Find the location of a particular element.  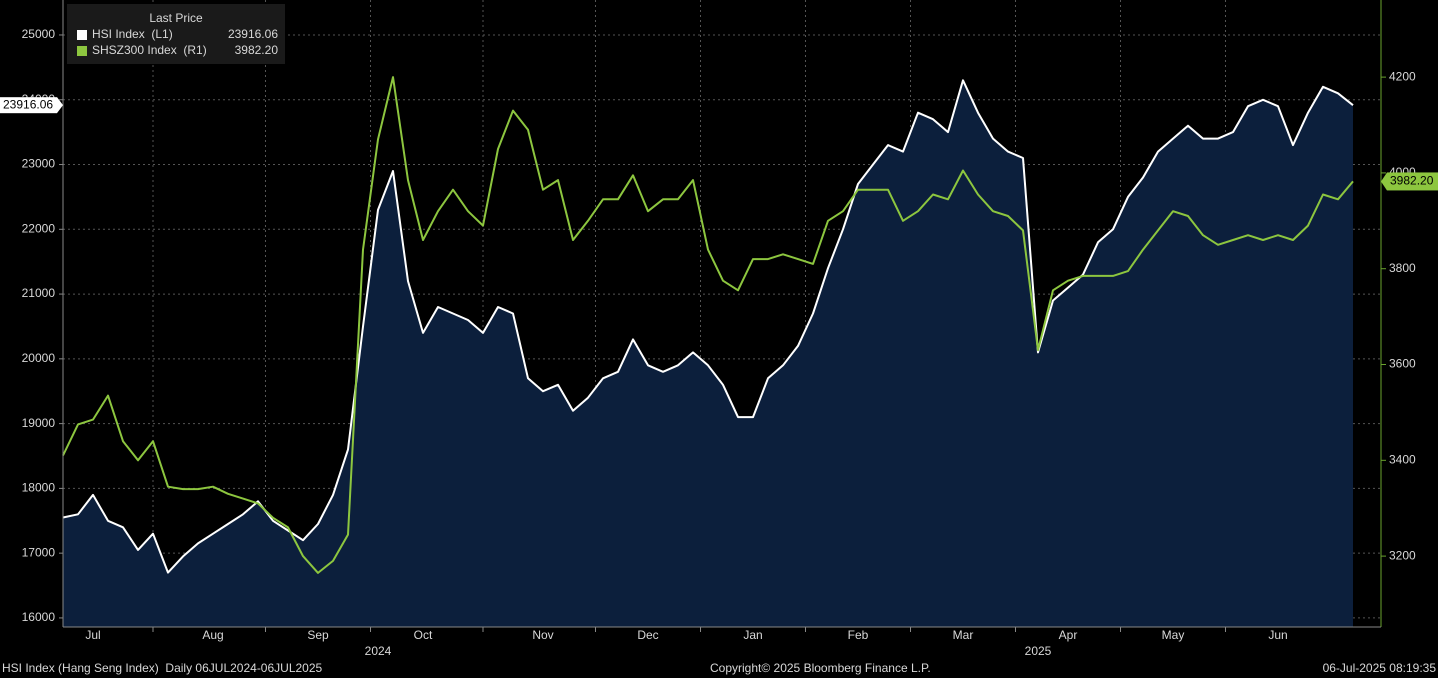

y-tick-label: 25000 is located at coordinates (39, 34).